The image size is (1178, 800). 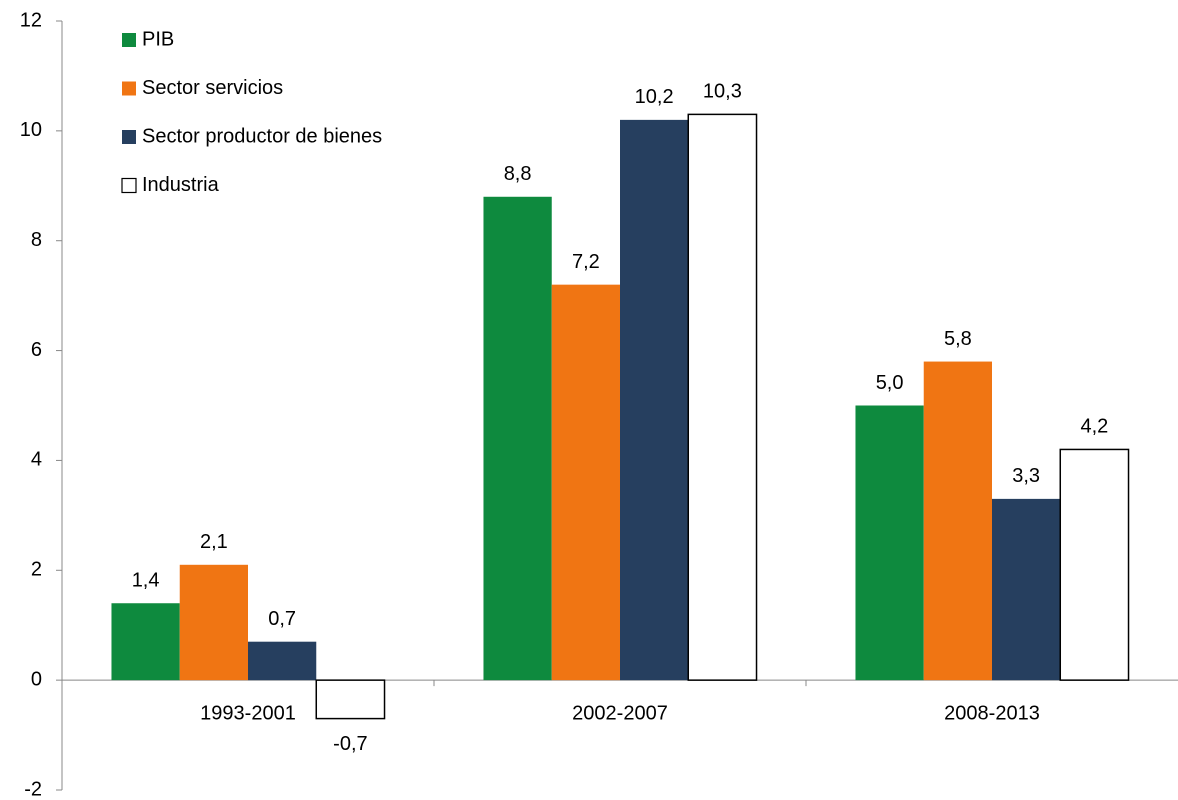 What do you see at coordinates (212, 88) in the screenshot?
I see `legend-label: Sector servicios` at bounding box center [212, 88].